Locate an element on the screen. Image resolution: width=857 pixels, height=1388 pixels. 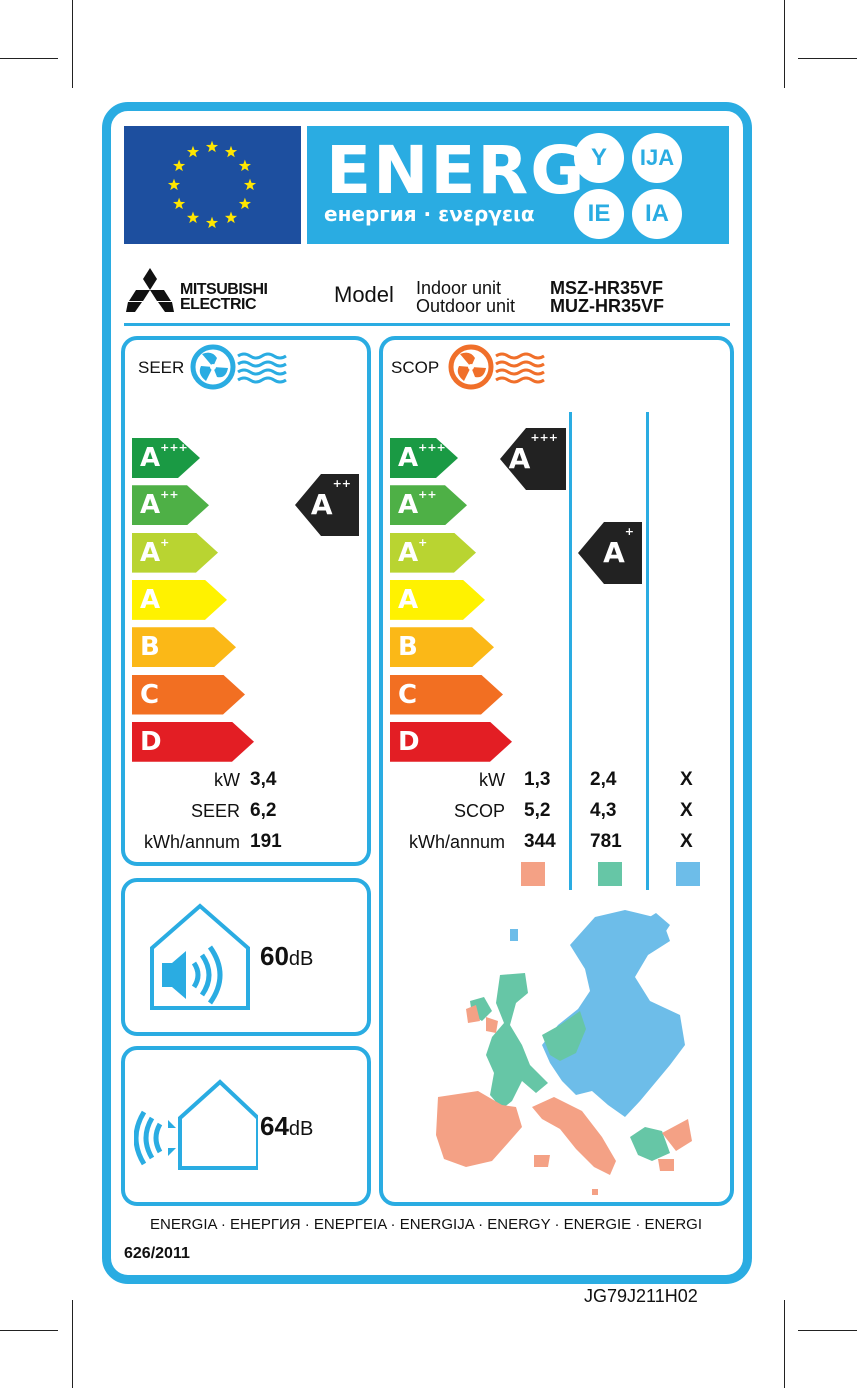
zone-swatch-warm is located at coordinates (533, 874).